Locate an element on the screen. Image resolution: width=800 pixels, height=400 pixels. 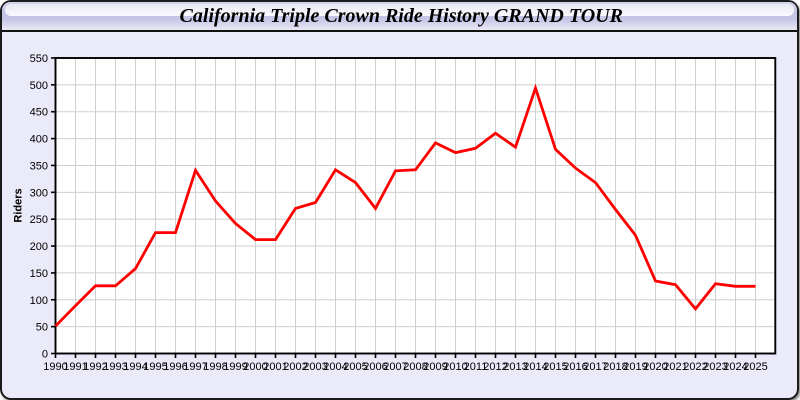
svg-text: 450 is located at coordinates (39, 113).